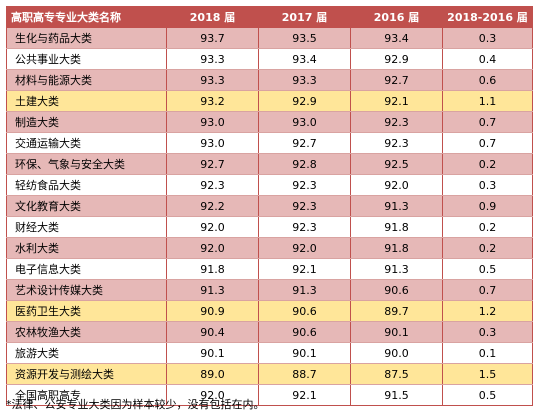 Image resolution: width=536 pixels, height=420 pixels. I want to click on value-2018-cell: 92.2, so click(212, 206).